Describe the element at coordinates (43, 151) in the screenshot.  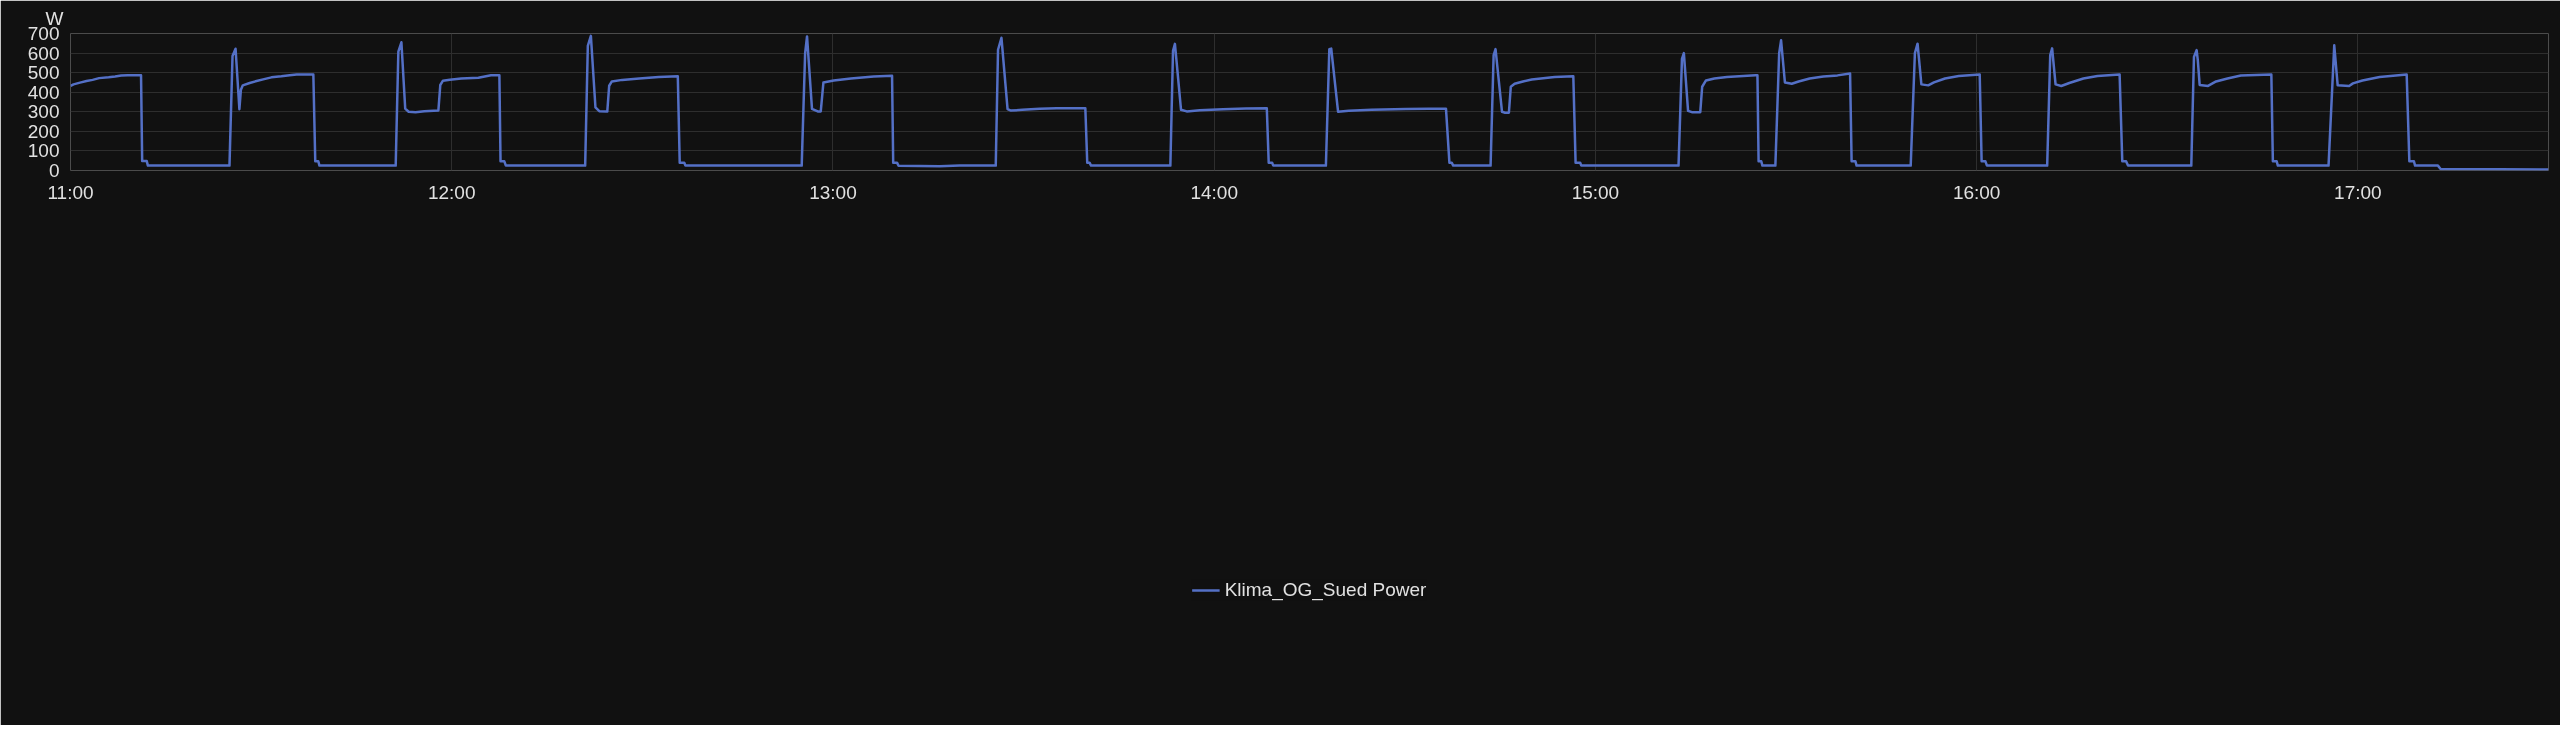
I see `y-tick-label: 100` at that location.